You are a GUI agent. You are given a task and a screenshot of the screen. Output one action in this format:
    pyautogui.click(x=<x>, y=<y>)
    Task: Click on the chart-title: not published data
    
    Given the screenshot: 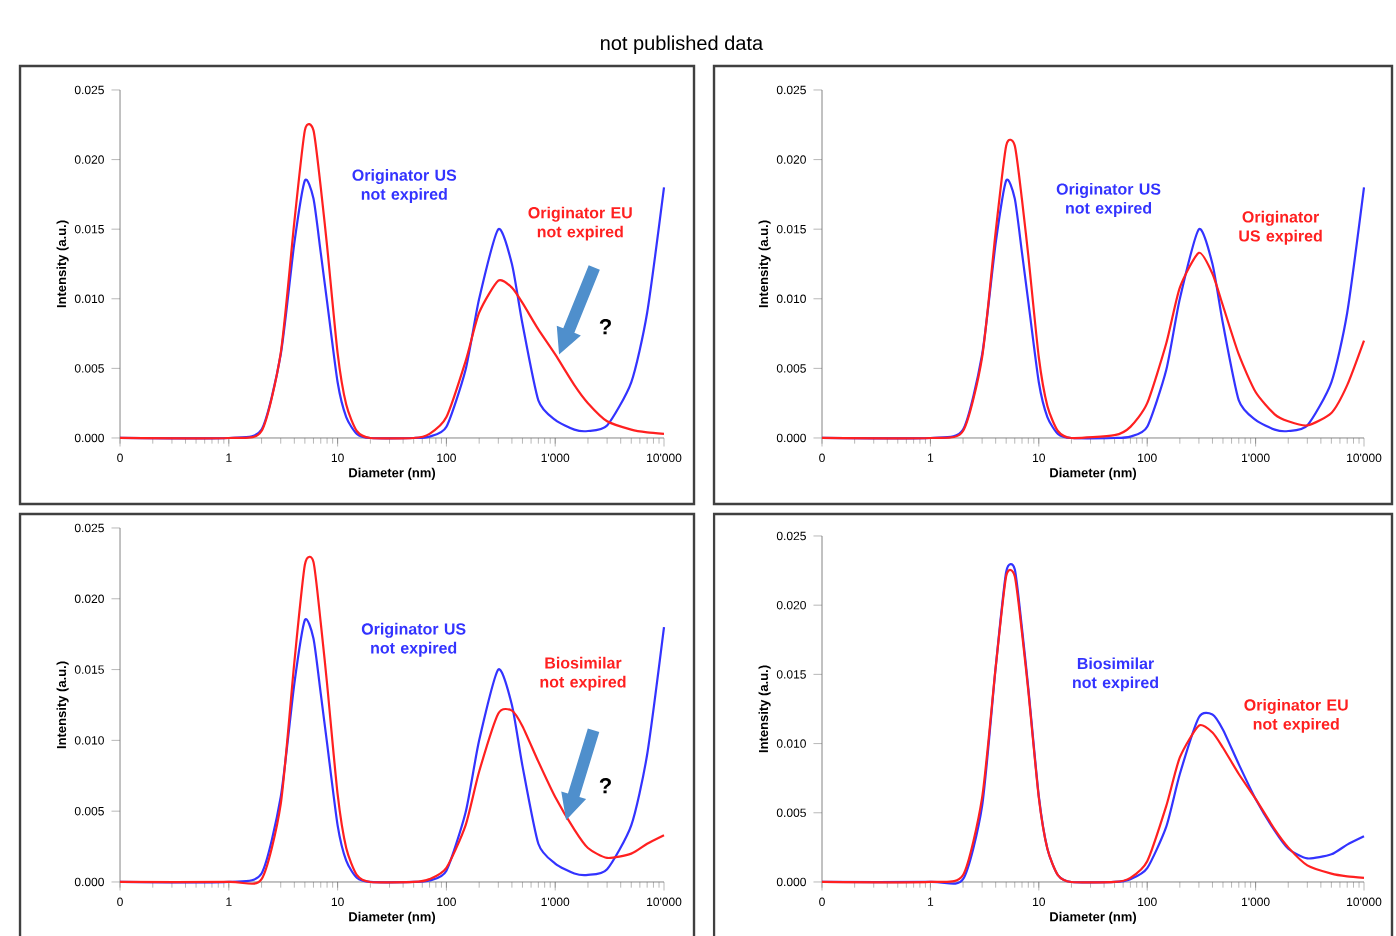 What is the action you would take?
    pyautogui.click(x=682, y=45)
    